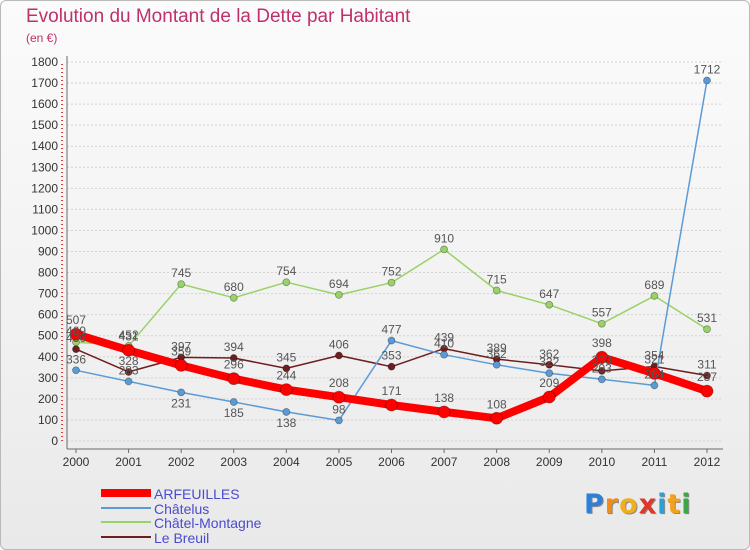 The width and height of the screenshot is (750, 550). I want to click on data-label-arfeuilles: 507, so click(76, 320).